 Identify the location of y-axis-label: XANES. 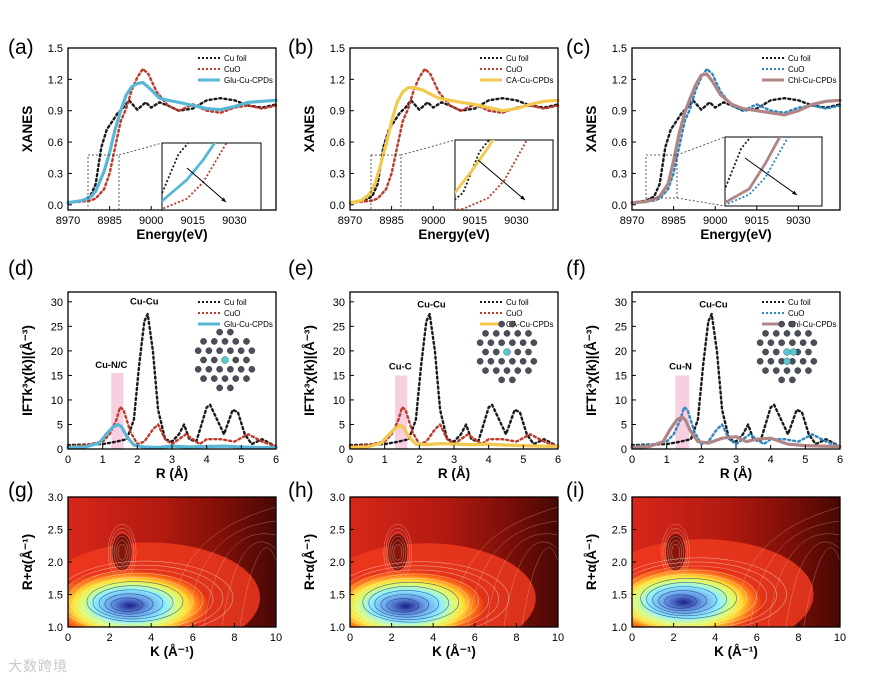
(27, 129).